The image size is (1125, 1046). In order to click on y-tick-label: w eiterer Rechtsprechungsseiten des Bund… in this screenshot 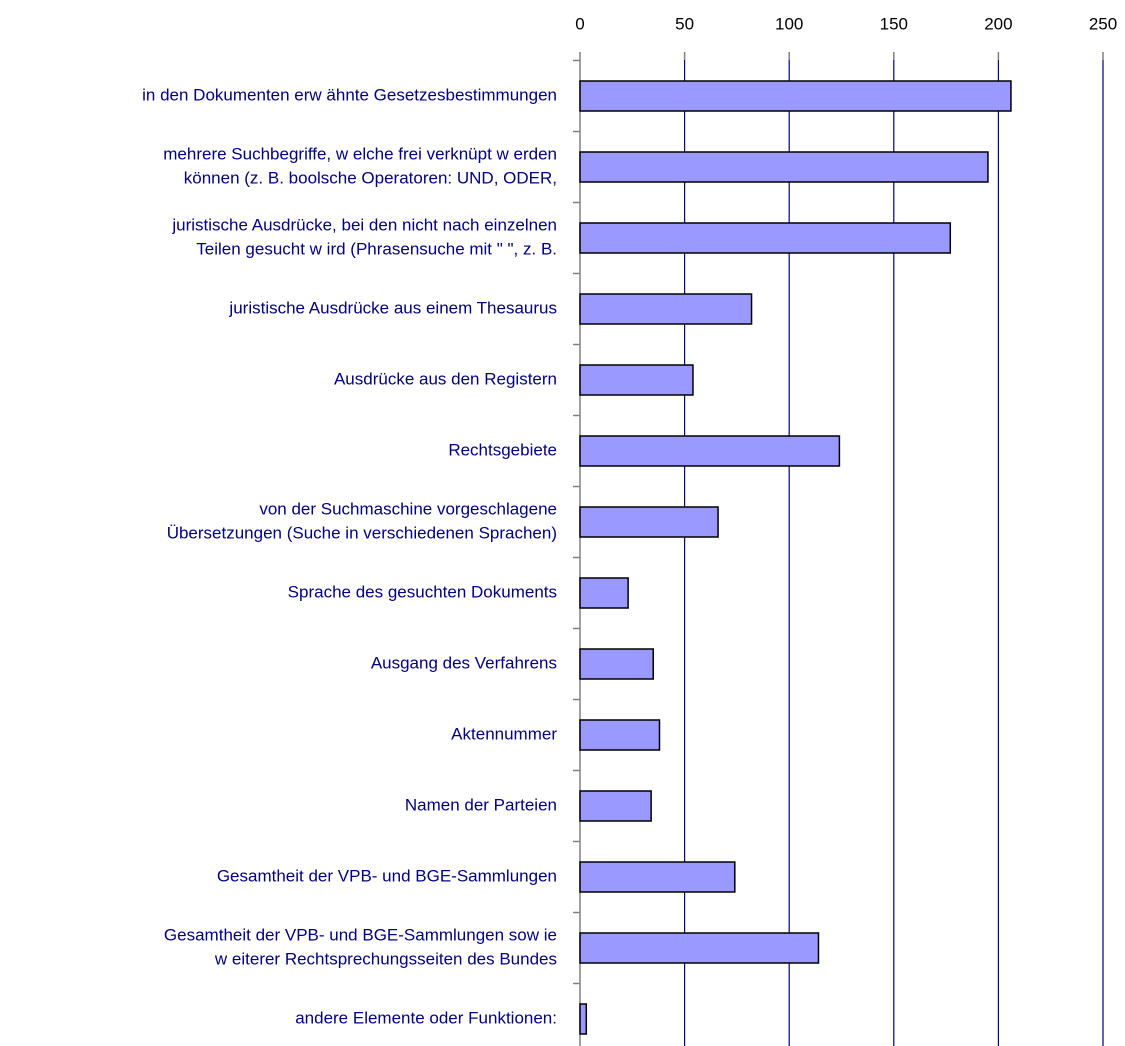, I will do `click(385, 958)`.